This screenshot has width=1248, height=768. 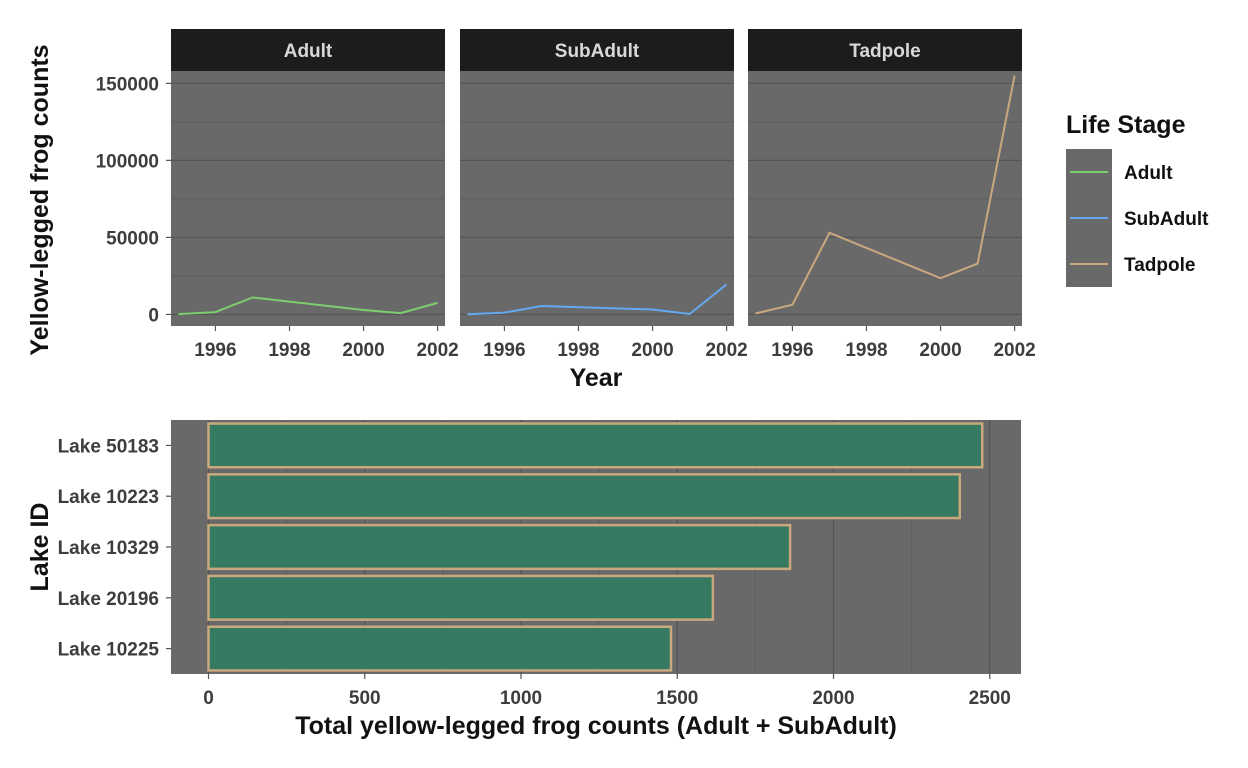 I want to click on facet-tadpole: Tadpole 1996 1998 2000 2002, so click(x=892, y=195).